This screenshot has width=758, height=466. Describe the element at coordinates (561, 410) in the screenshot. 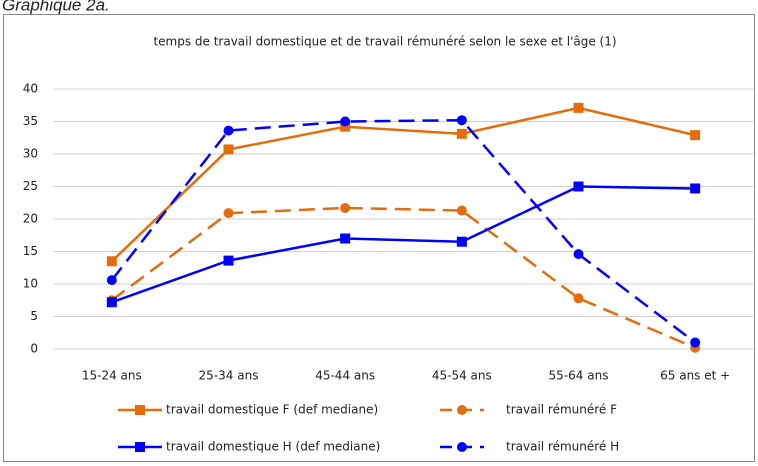

I see `legend-label: travail rémunéré F` at that location.